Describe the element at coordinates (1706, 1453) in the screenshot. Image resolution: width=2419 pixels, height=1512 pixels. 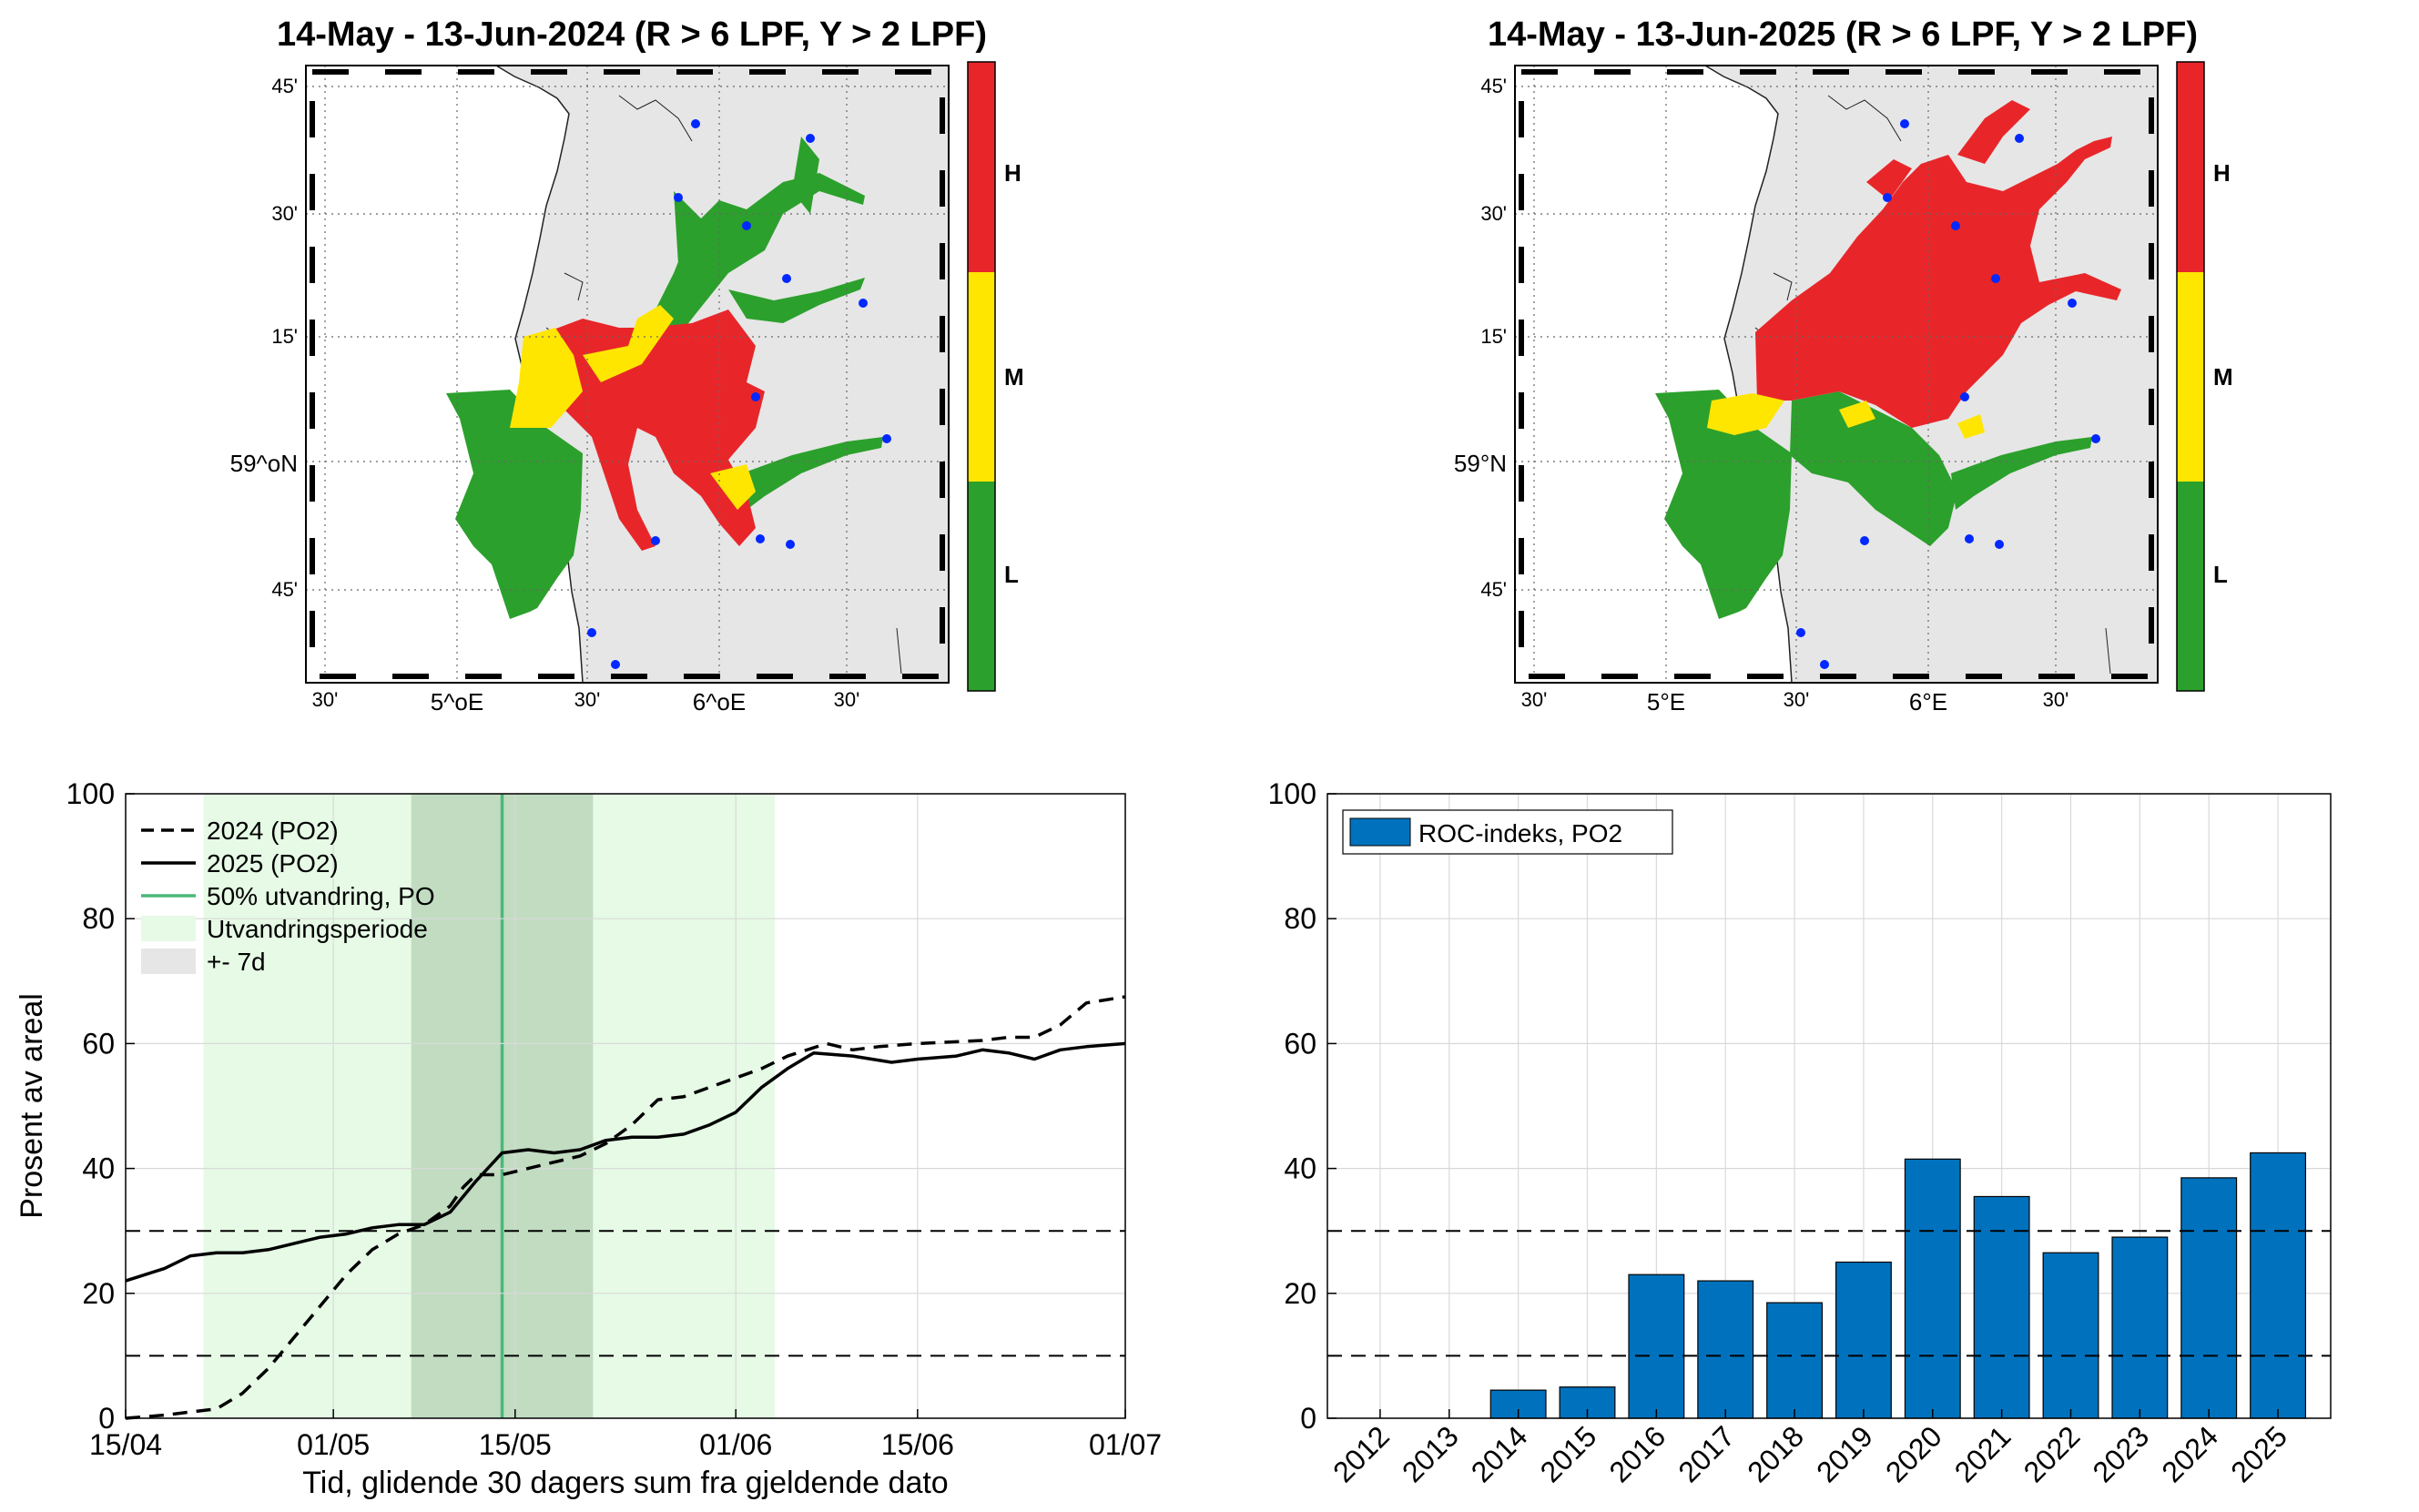
I see `x-tick-label: 2017` at that location.